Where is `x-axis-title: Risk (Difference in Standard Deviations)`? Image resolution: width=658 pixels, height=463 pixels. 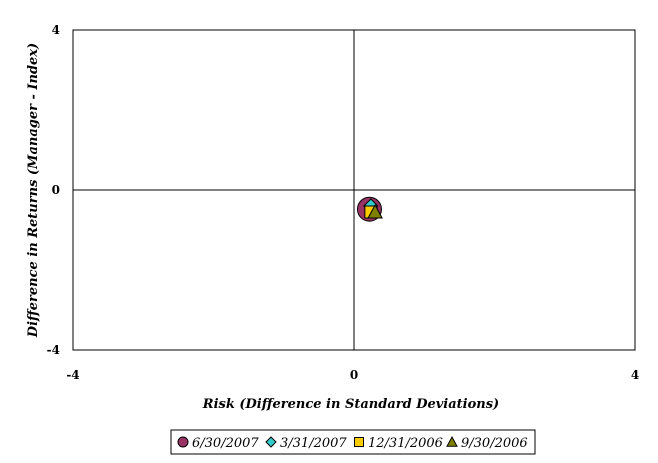 x-axis-title: Risk (Difference in Standard Deviations) is located at coordinates (350, 404).